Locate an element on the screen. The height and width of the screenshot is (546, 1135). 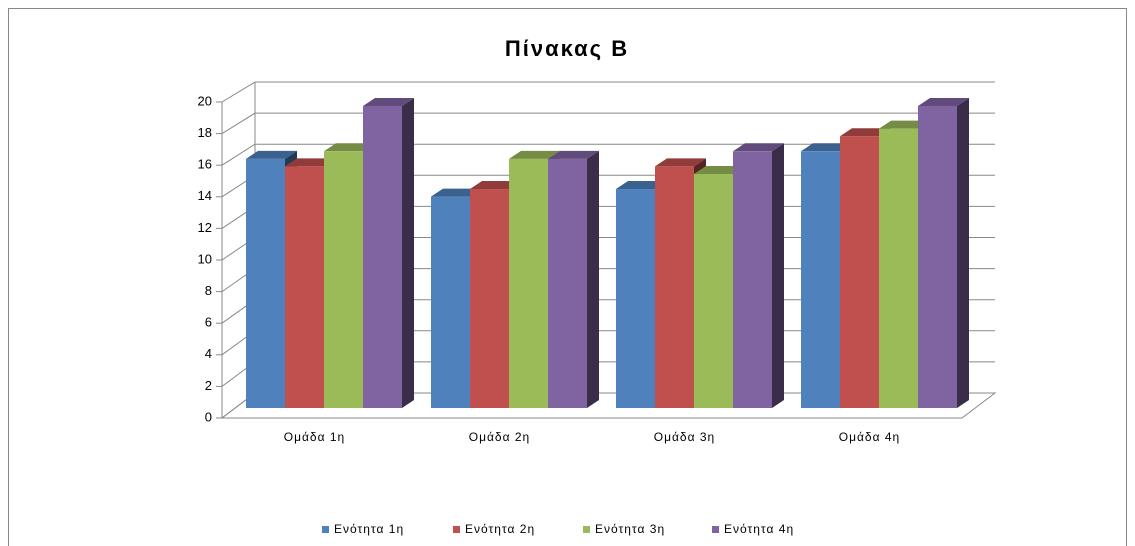
y-tick-label: 12 is located at coordinates (205, 227).